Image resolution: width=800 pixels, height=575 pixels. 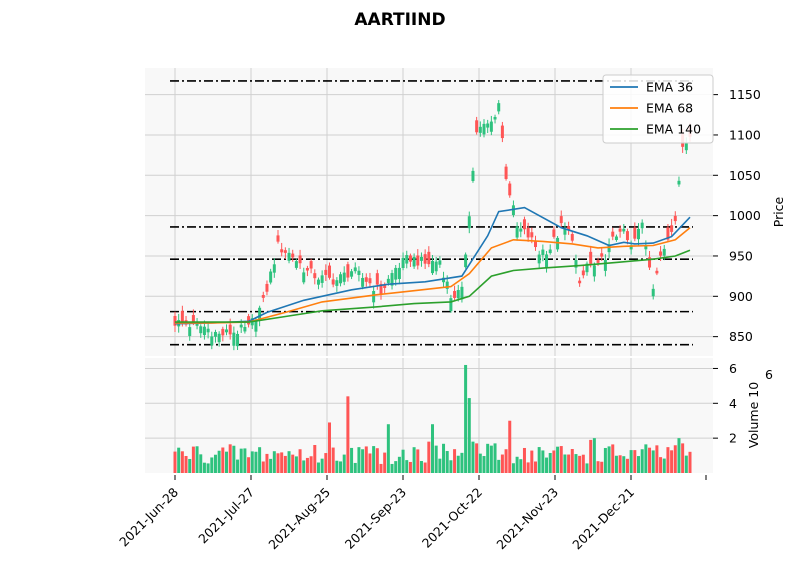 I want to click on legend-box, so click(x=658, y=109).